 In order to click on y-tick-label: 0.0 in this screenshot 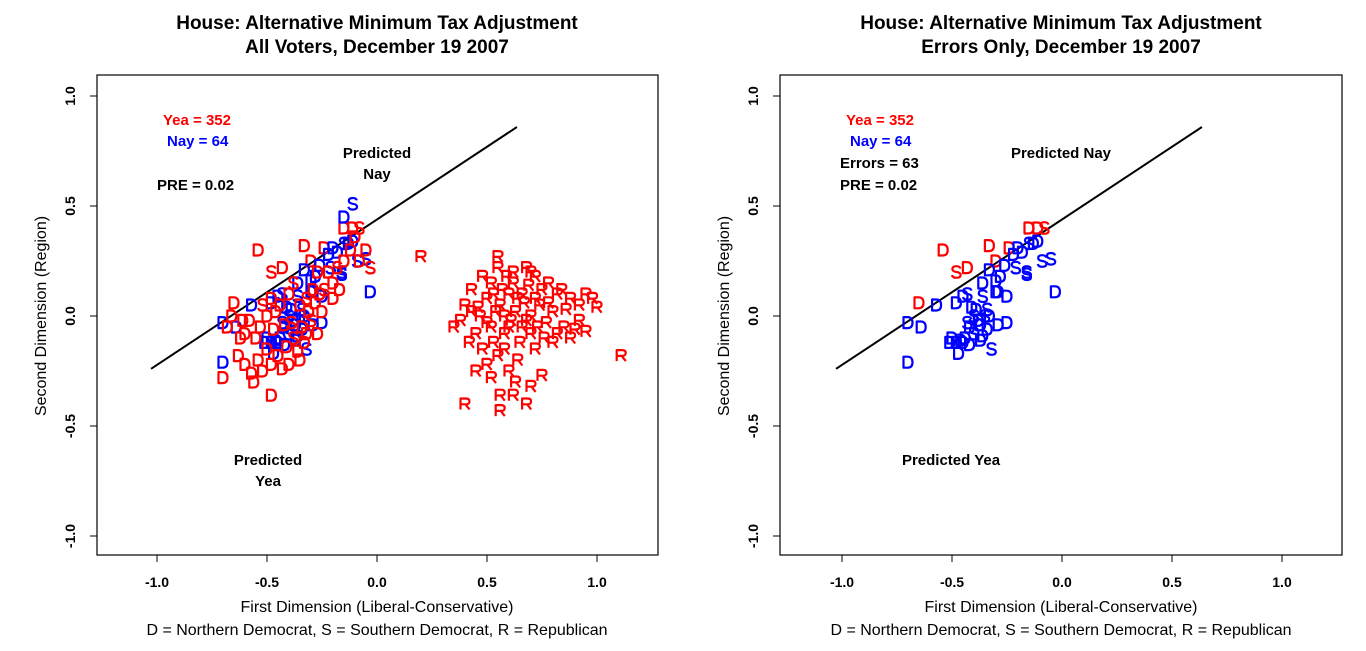, I will do `click(753, 316)`.